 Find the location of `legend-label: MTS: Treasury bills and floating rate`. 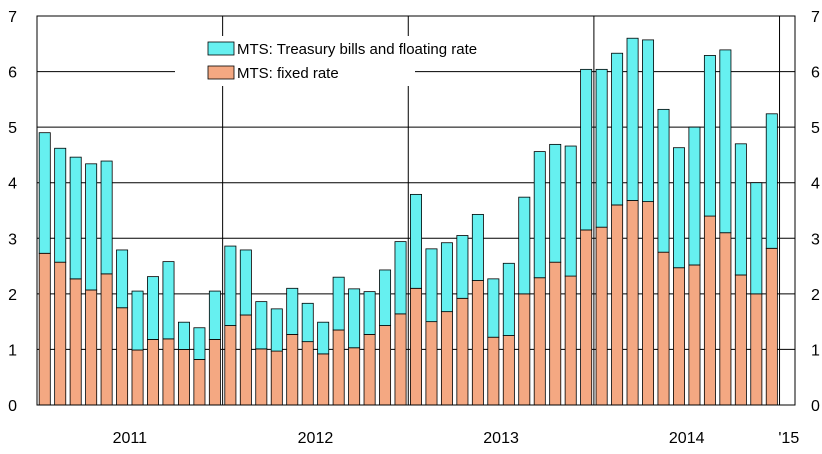

legend-label: MTS: Treasury bills and floating rate is located at coordinates (357, 49).